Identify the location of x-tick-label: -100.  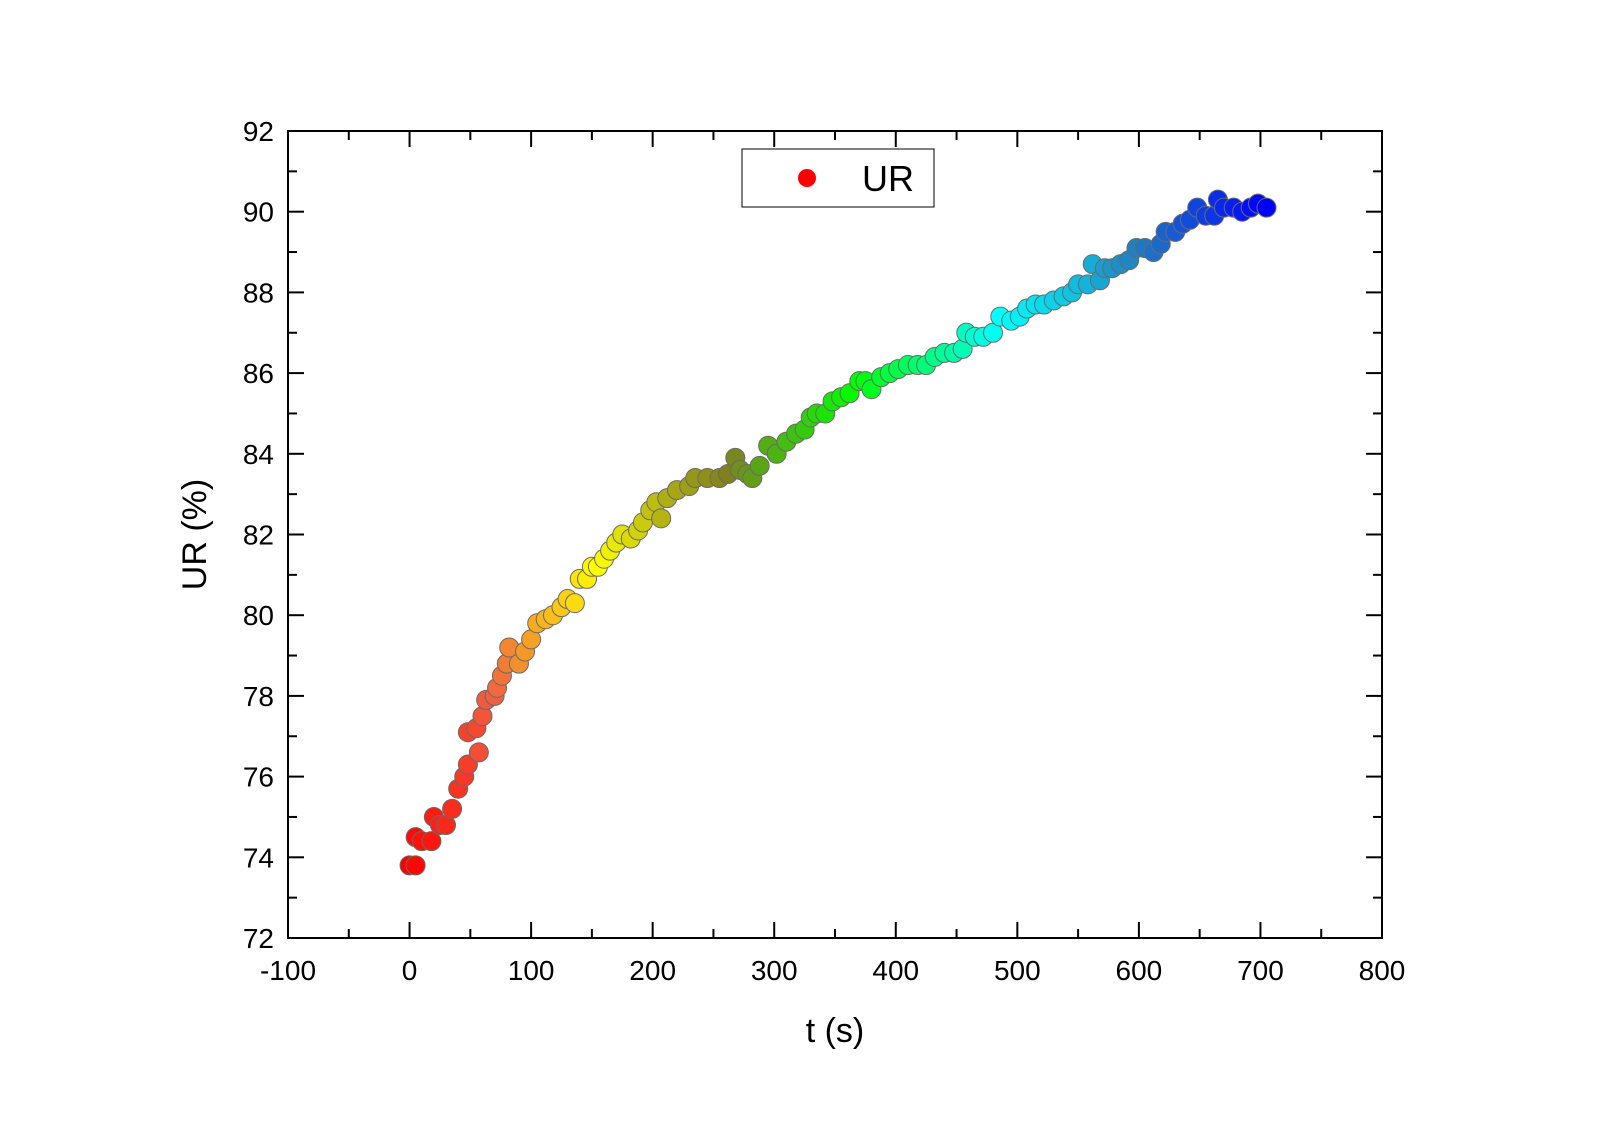
(288, 970).